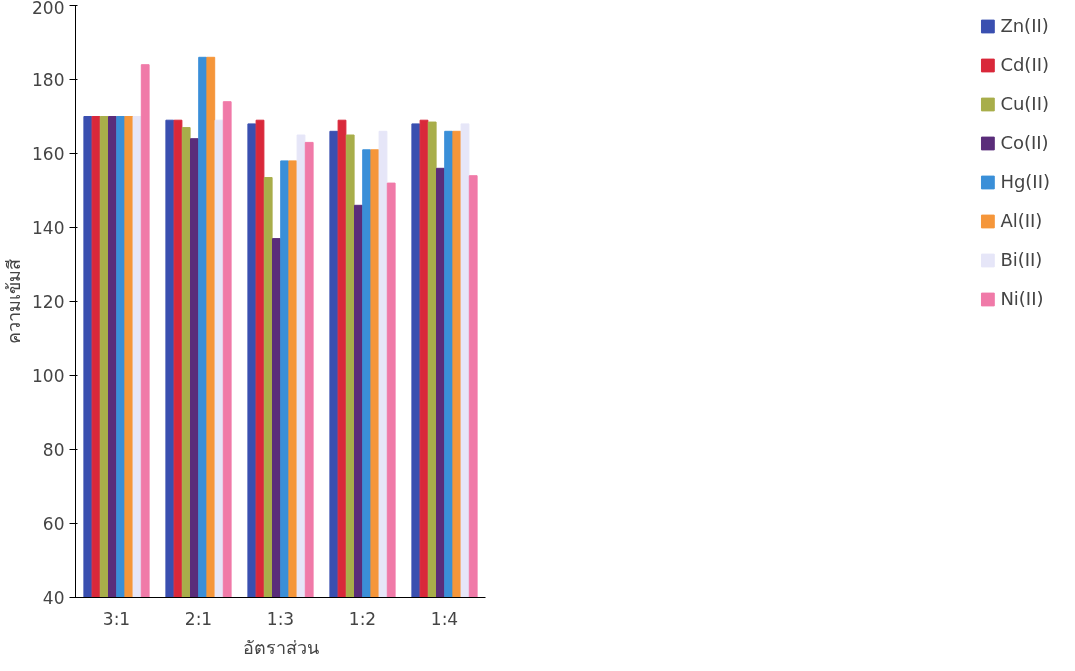 Image resolution: width=1075 pixels, height=671 pixels. I want to click on legend-label: Bi(II), so click(1021, 259).